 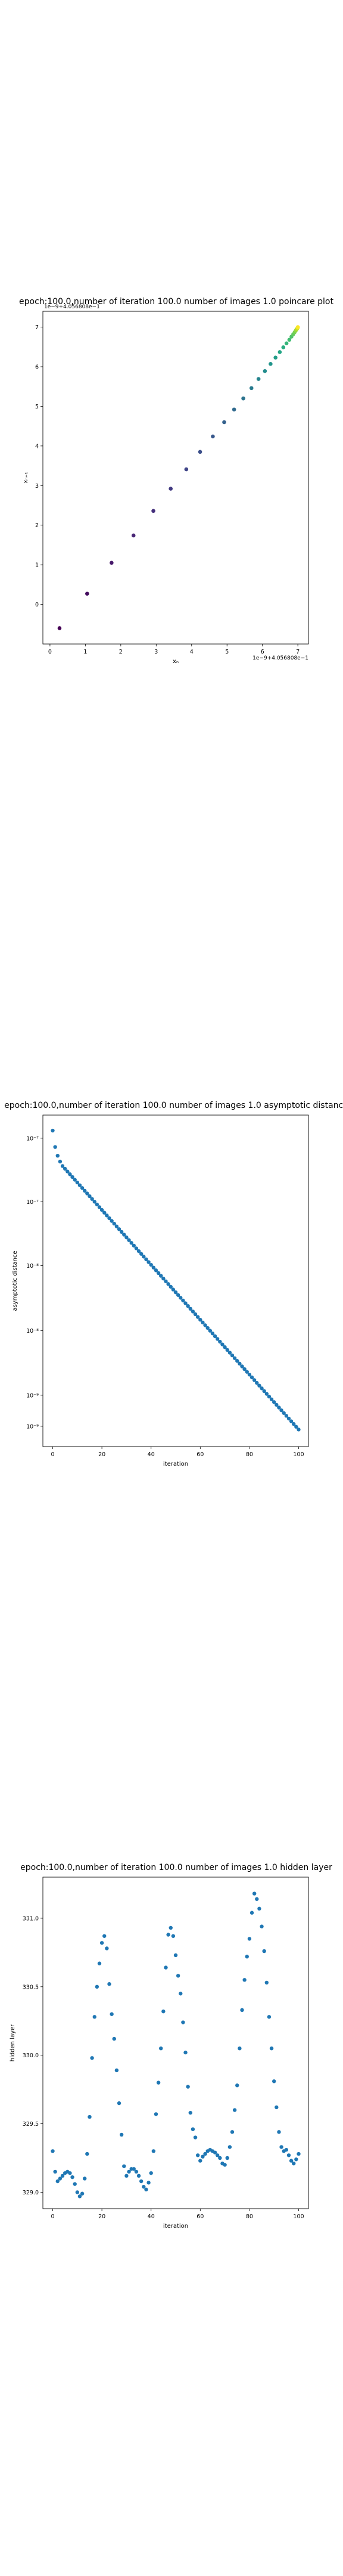 What do you see at coordinates (31, 2193) in the screenshot?
I see `y-tick-label: 329.0` at bounding box center [31, 2193].